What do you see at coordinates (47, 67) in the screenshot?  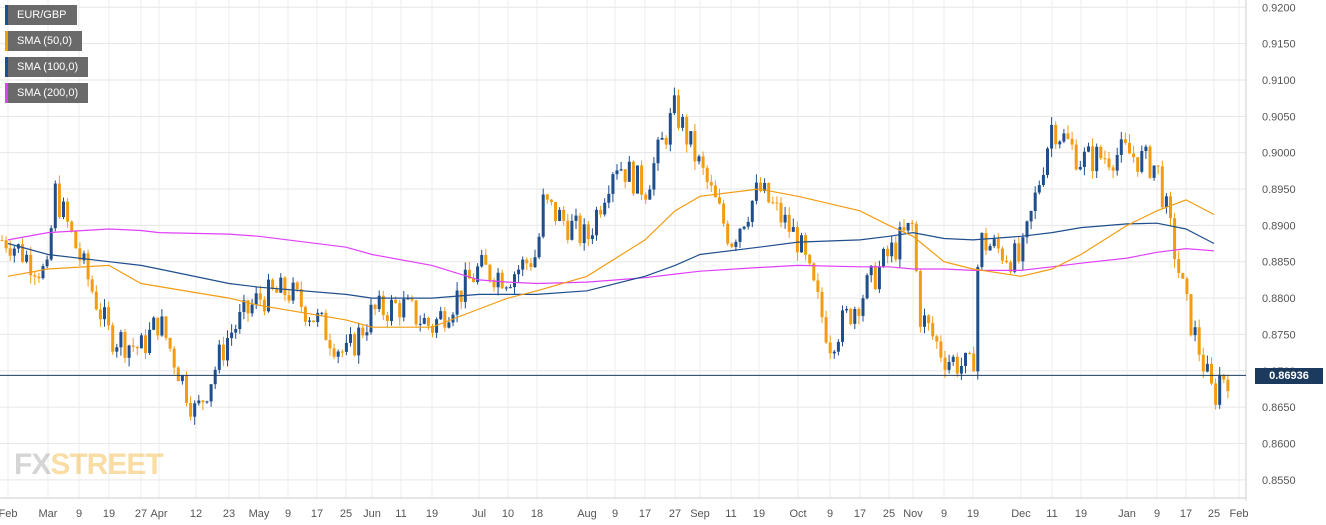 I see `legend-item-sma100: SMA (100,0)` at bounding box center [47, 67].